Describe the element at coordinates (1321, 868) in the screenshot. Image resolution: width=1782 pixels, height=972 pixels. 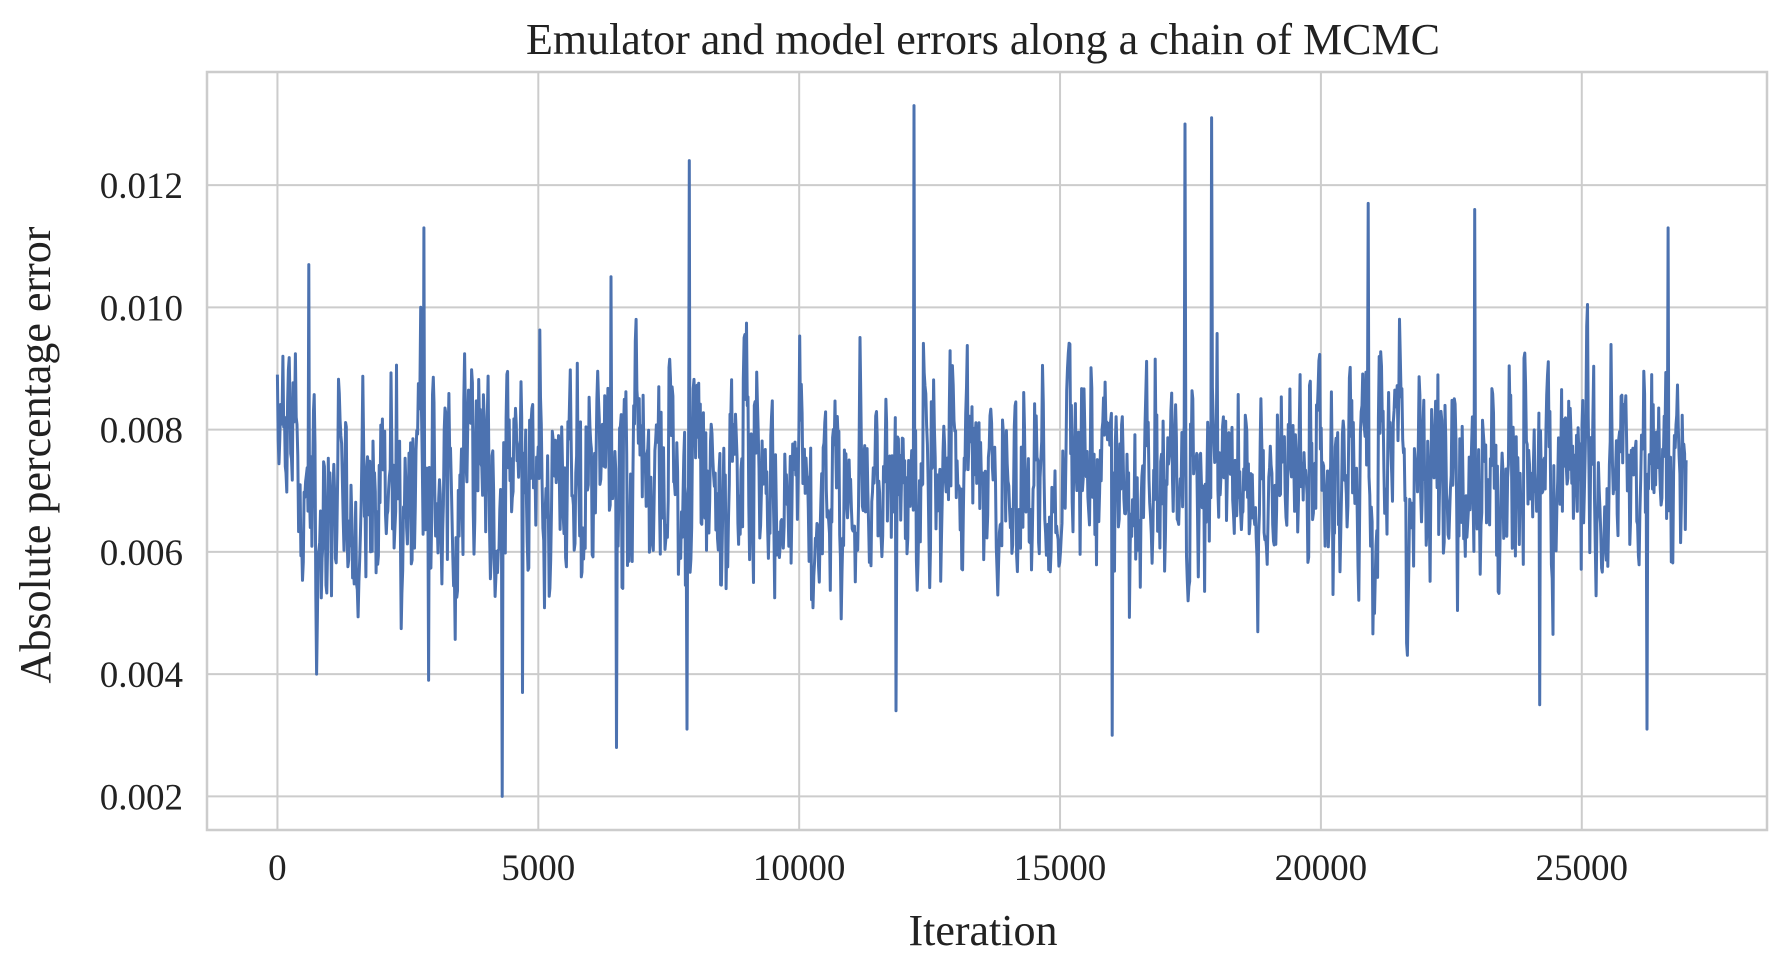
I see `x-tick-label: 20000` at that location.